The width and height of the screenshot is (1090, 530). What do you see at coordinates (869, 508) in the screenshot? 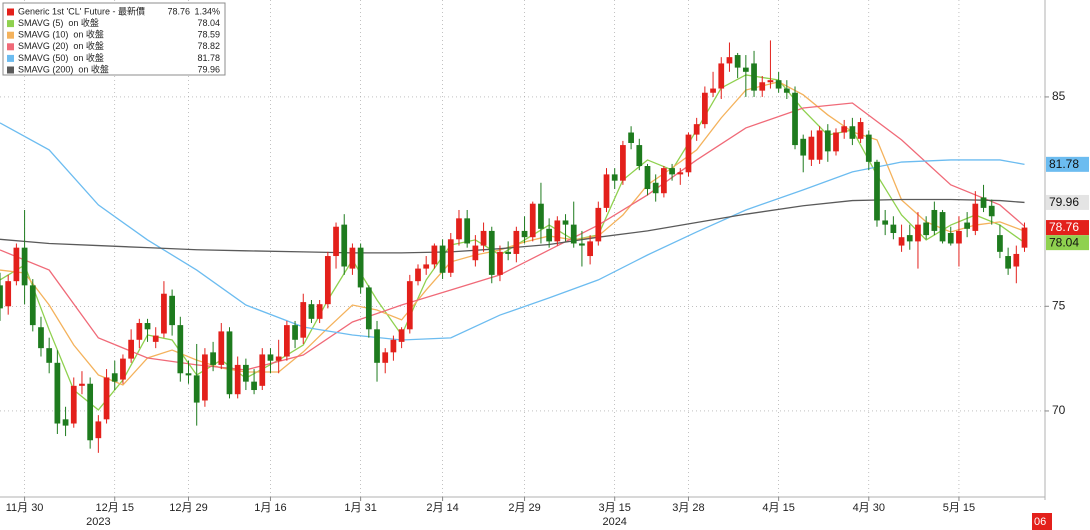
I see `x-tick-label: 4月 30` at bounding box center [869, 508].